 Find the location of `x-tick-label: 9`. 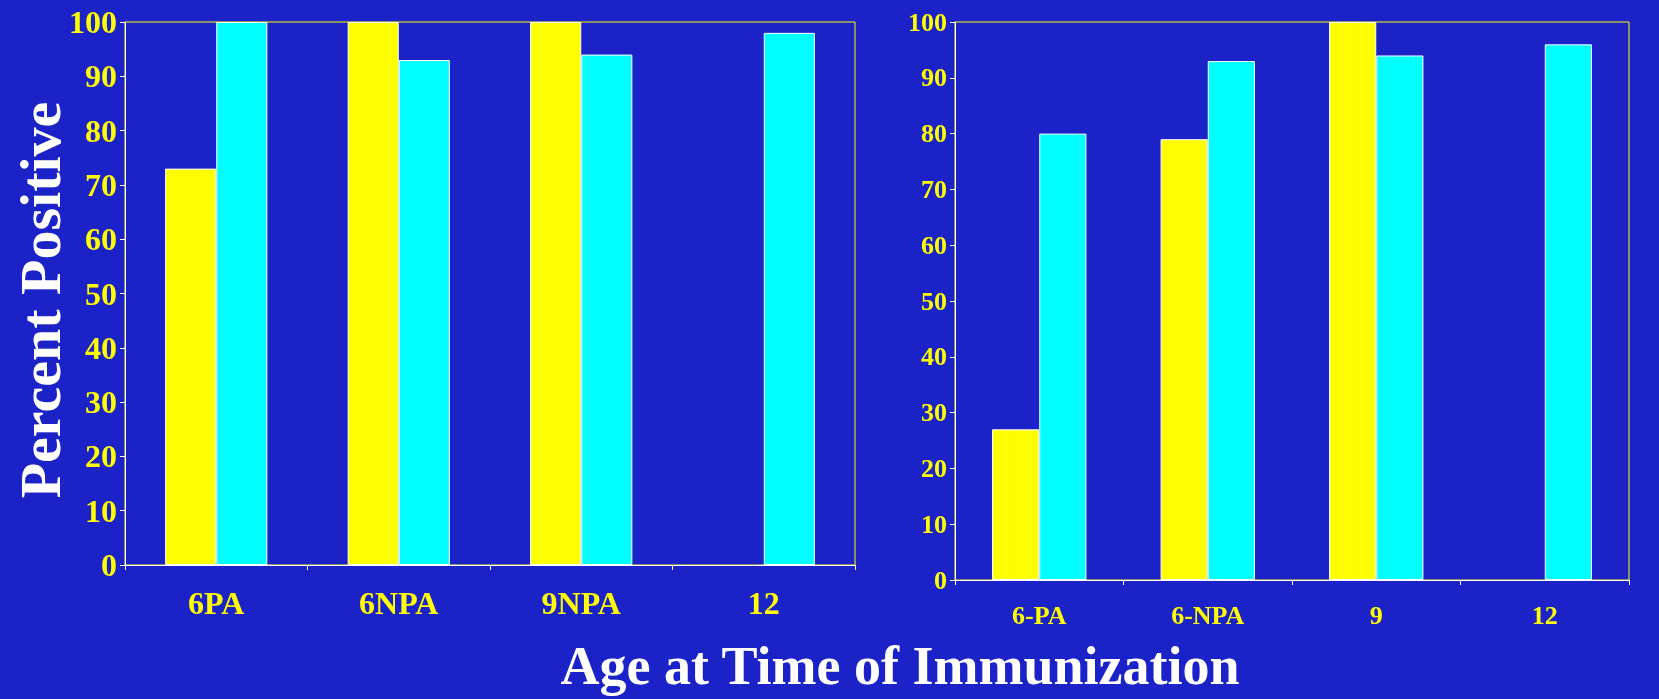

x-tick-label: 9 is located at coordinates (1376, 615).